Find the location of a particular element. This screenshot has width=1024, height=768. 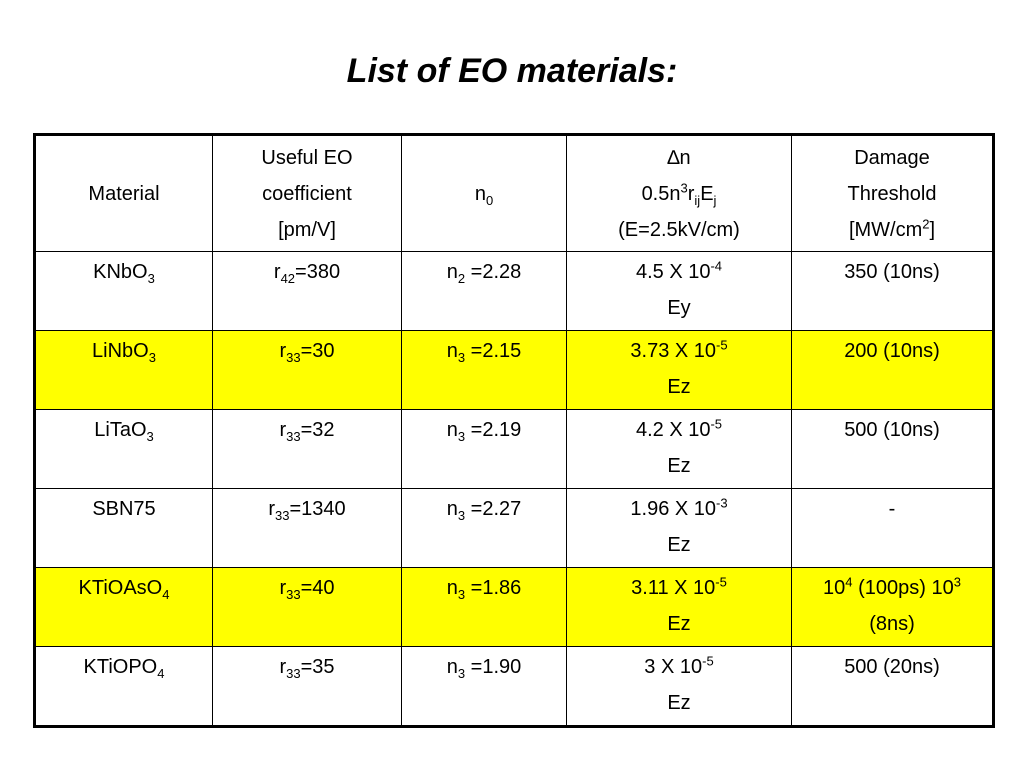

cell-line: ∆n is located at coordinates (679, 158).